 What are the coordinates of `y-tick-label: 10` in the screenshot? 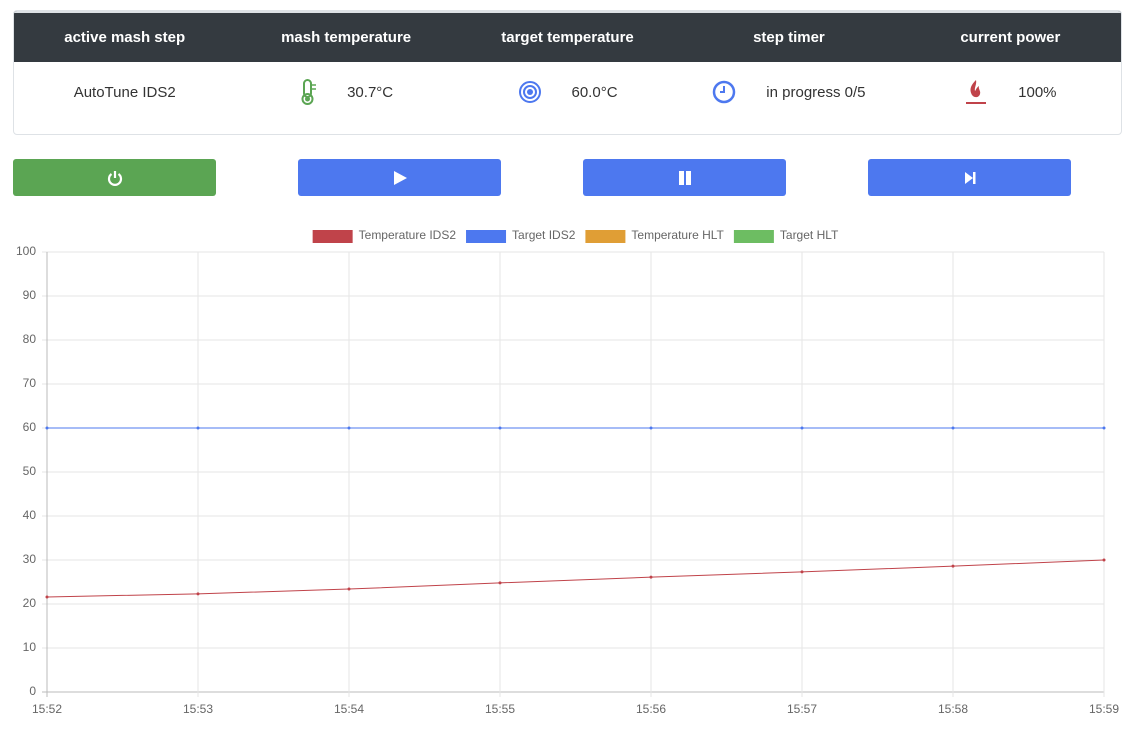 It's located at (30, 647).